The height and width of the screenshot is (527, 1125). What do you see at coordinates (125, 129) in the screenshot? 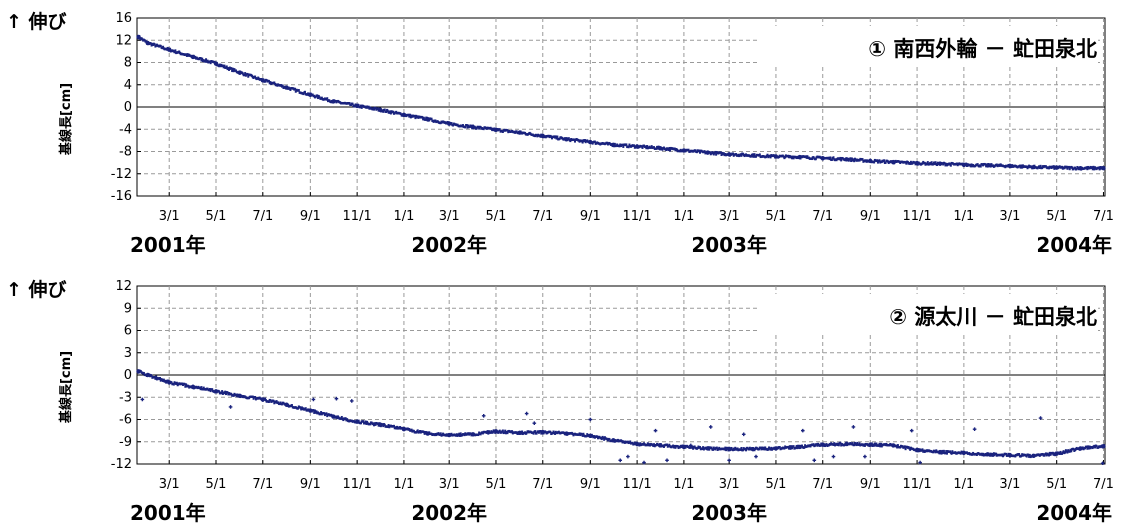
I see `y-tick-label: -4` at bounding box center [125, 129].